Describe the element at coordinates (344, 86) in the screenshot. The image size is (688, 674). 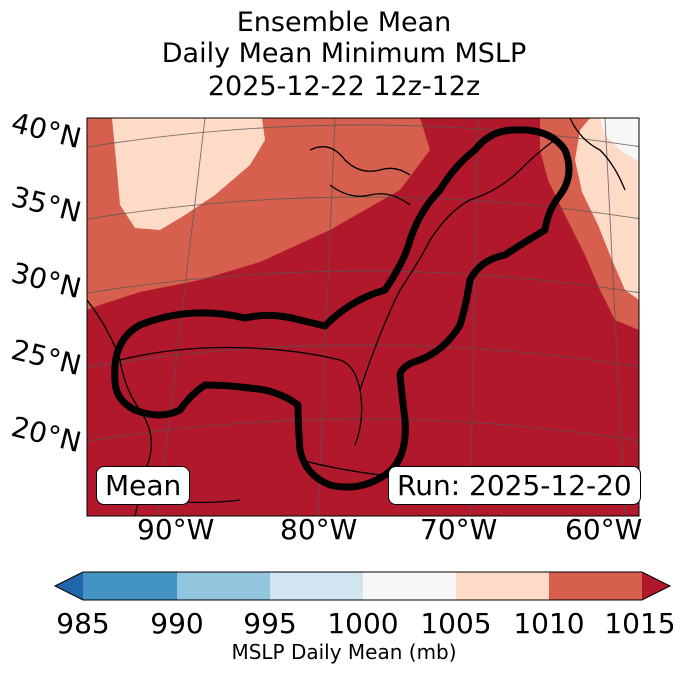
I see `title-line-3: 2025-12-22 12z-12z` at that location.